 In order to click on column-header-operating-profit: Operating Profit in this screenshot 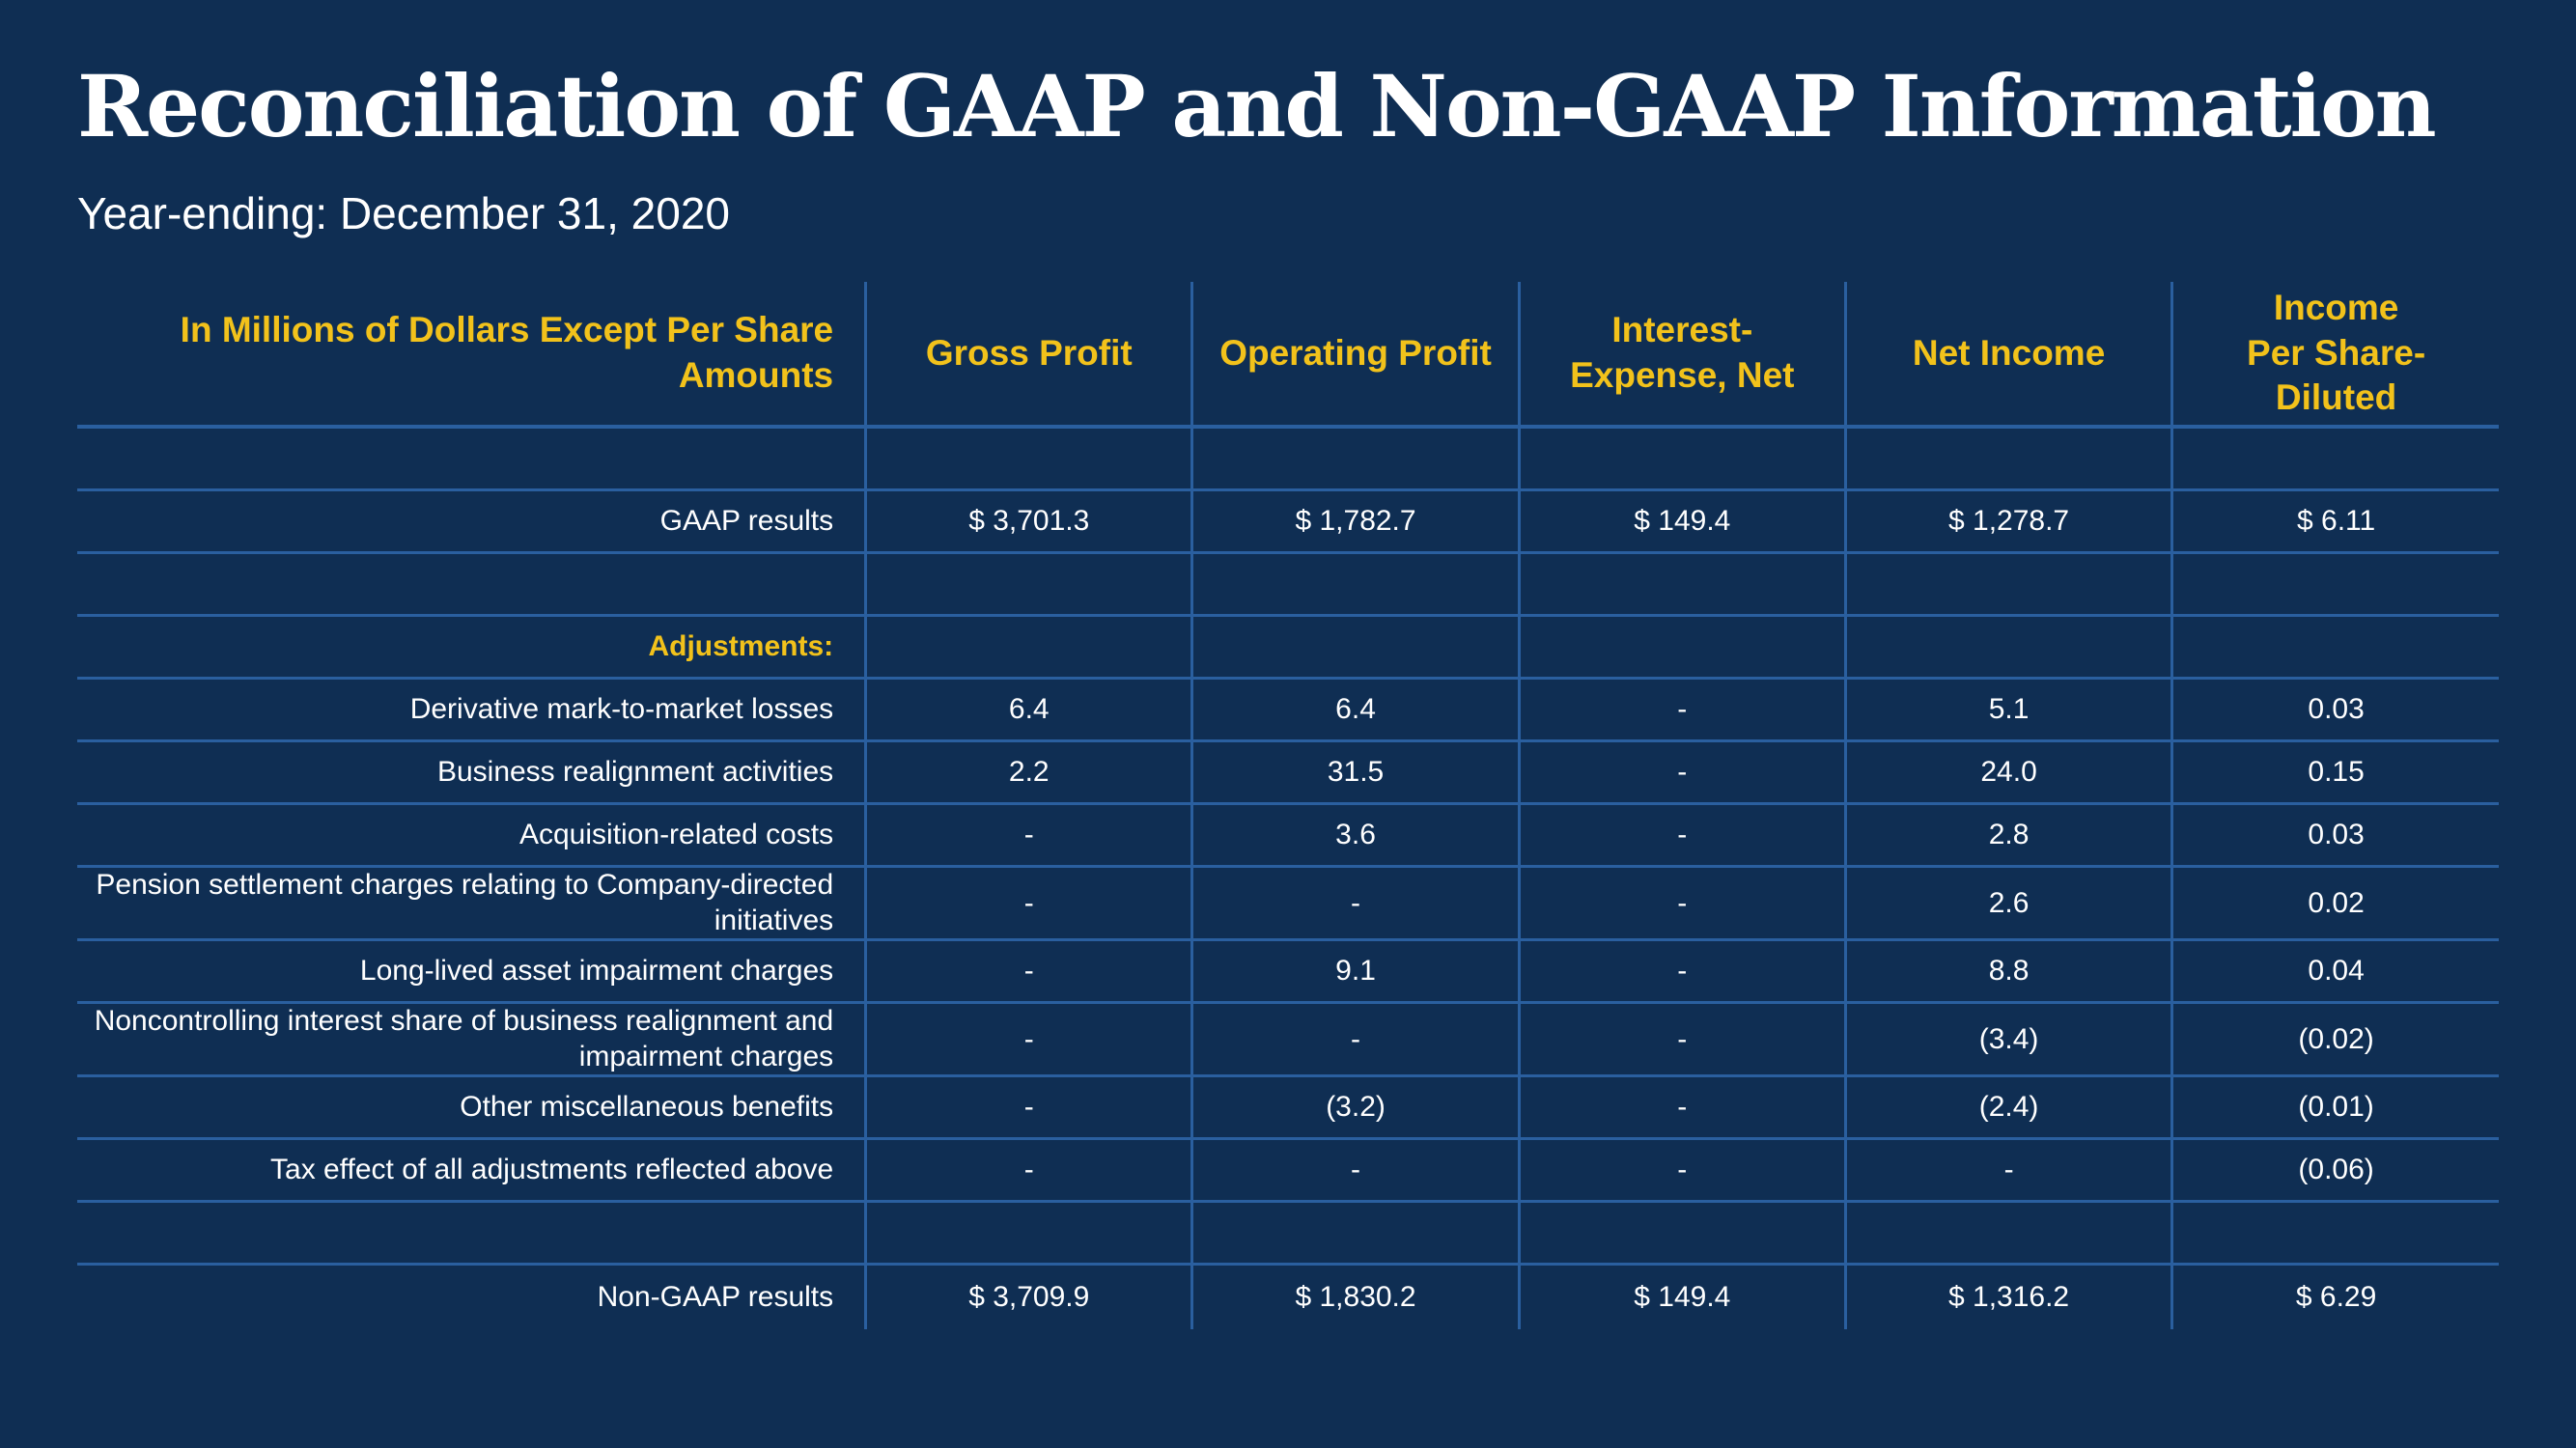, I will do `click(1355, 356)`.